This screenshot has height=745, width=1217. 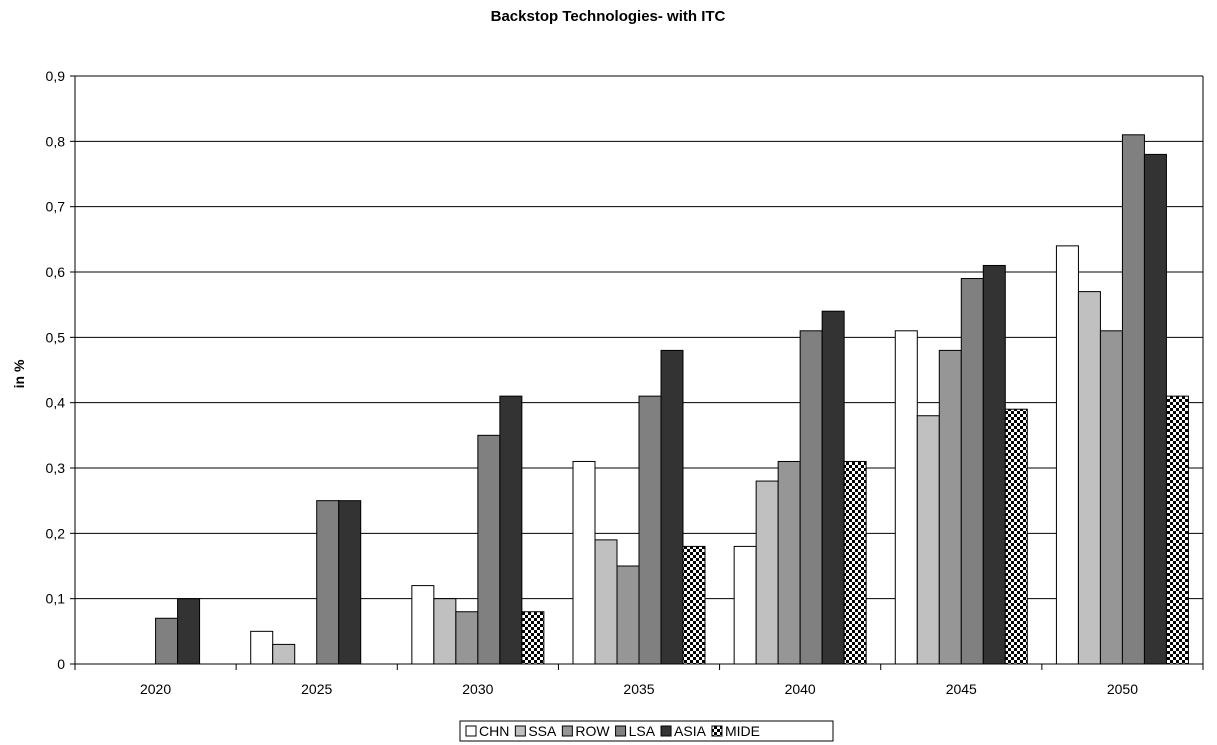 What do you see at coordinates (56, 403) in the screenshot?
I see `y-tick-label: 0,4` at bounding box center [56, 403].